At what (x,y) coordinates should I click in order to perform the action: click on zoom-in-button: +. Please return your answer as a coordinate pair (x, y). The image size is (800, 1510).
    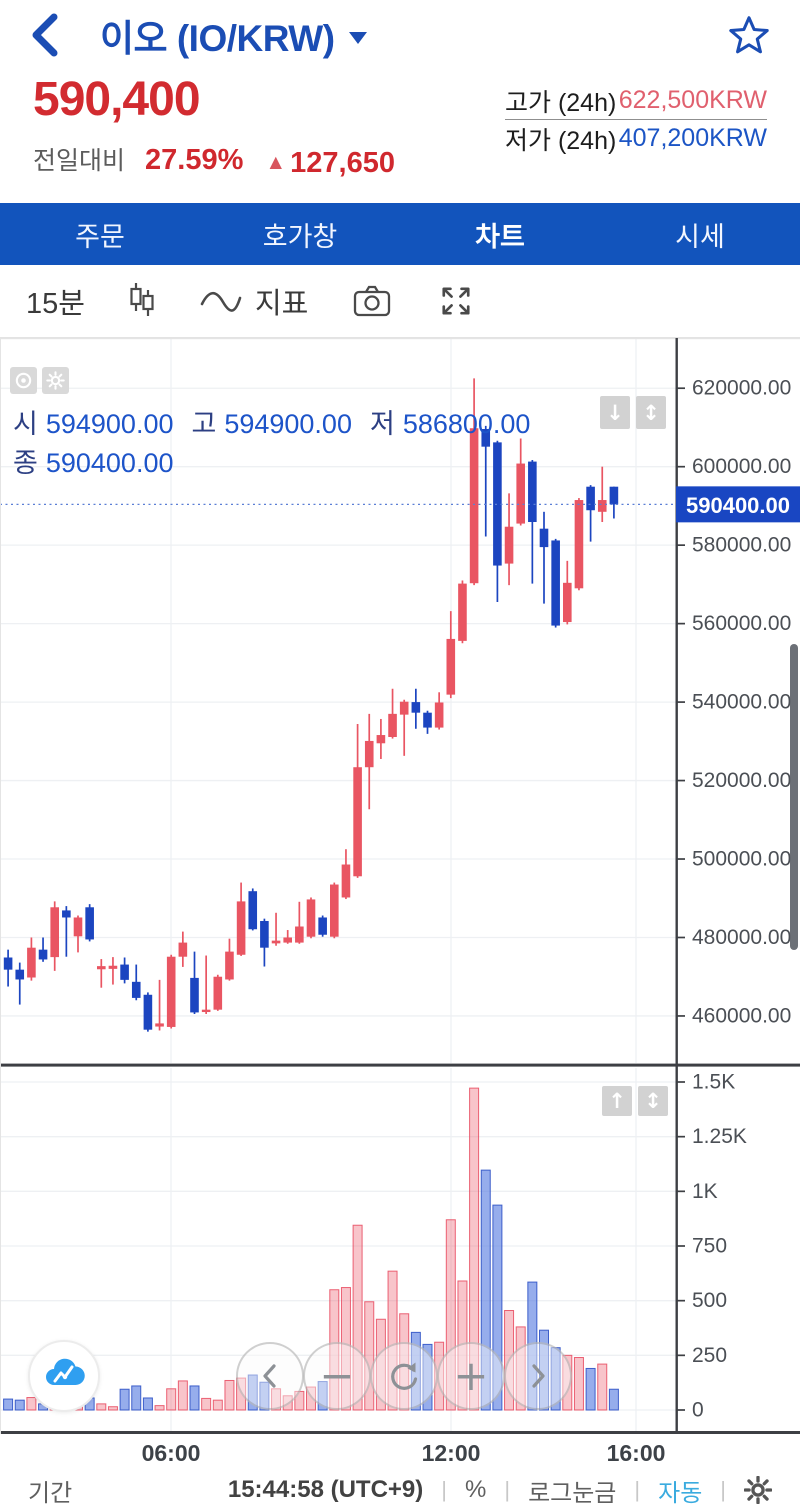
    Looking at the image, I should click on (471, 1376).